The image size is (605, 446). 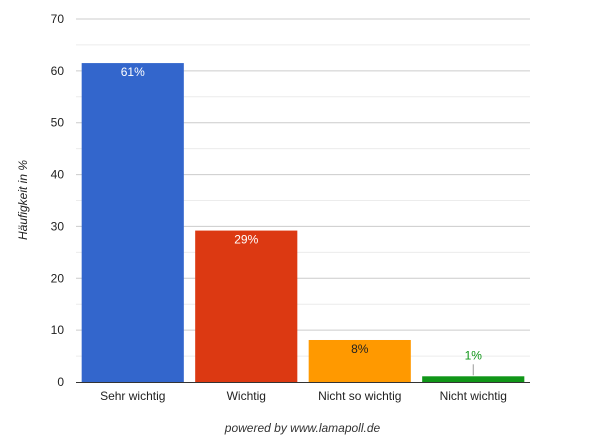 I want to click on footer-credit: powered by www.lamapoll.de, so click(x=302, y=428).